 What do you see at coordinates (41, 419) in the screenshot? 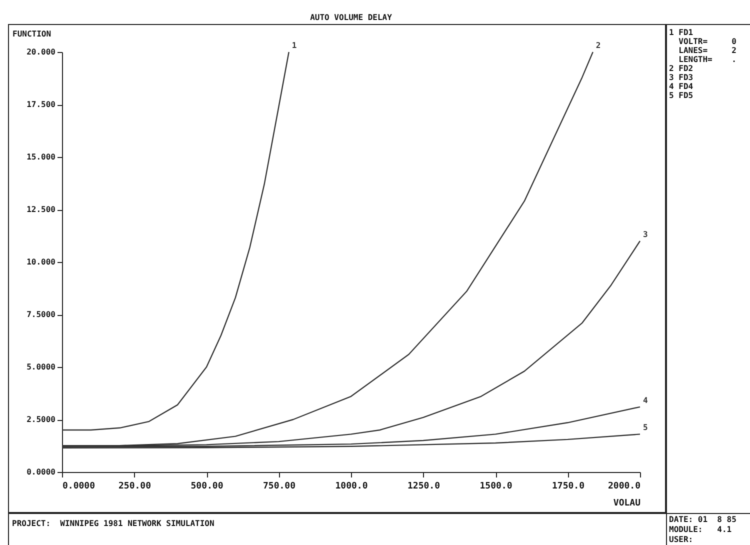
I see `y-tick-label: 2.5000` at bounding box center [41, 419].